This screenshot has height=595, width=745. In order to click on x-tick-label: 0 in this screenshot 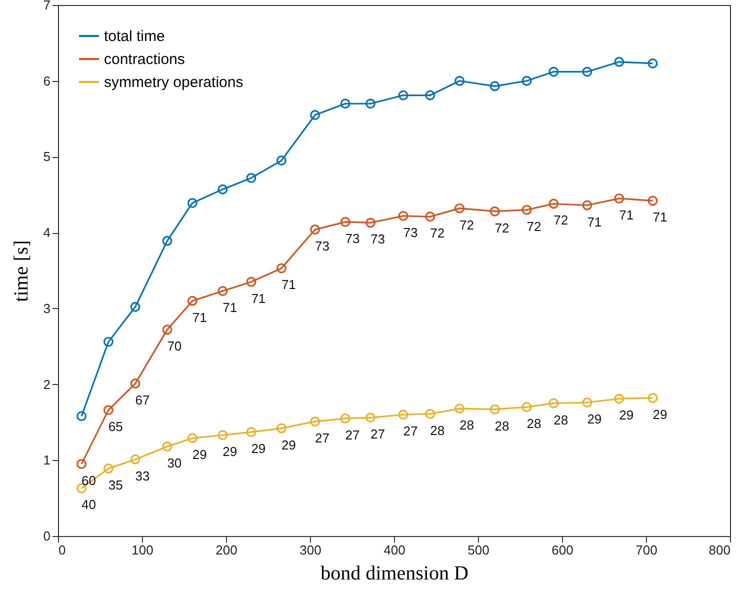, I will do `click(62, 550)`.